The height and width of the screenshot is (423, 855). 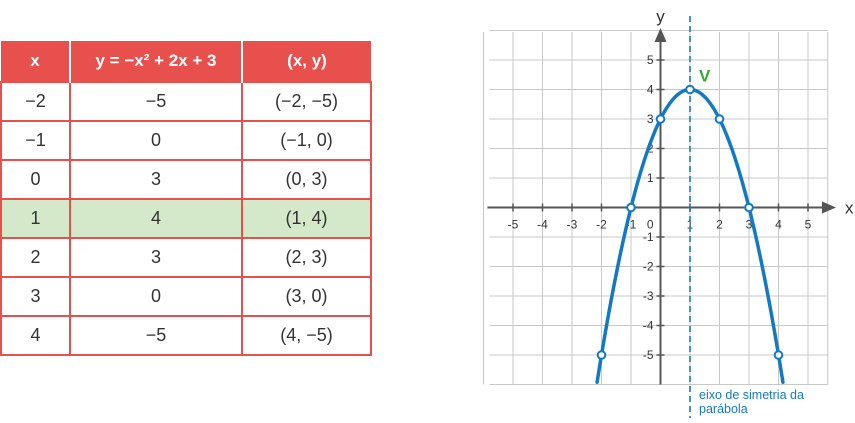 I want to click on y-tick-label: 3, so click(x=650, y=119).